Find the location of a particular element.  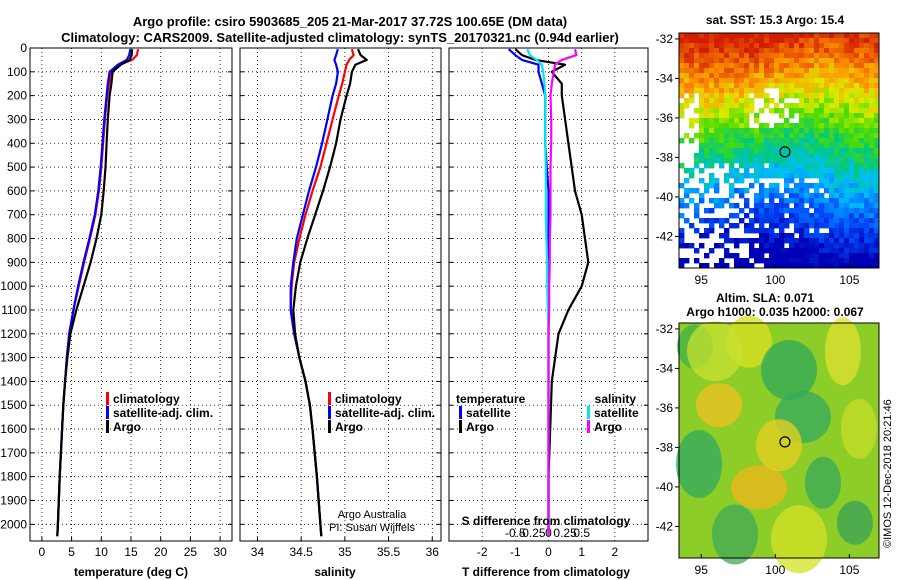

y-tick-label: -42 is located at coordinates (665, 526).